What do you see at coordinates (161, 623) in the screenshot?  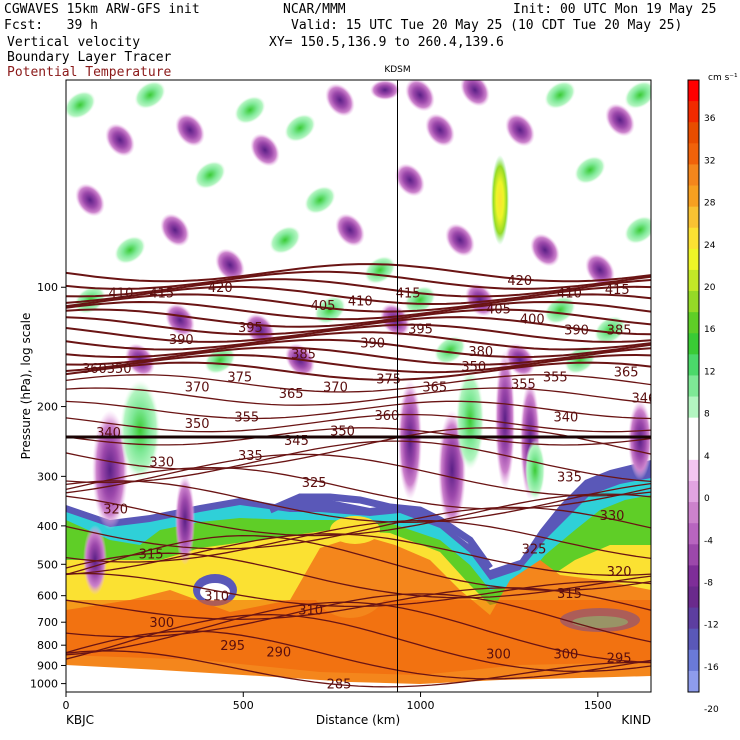 I see `theta-label: 300` at bounding box center [161, 623].